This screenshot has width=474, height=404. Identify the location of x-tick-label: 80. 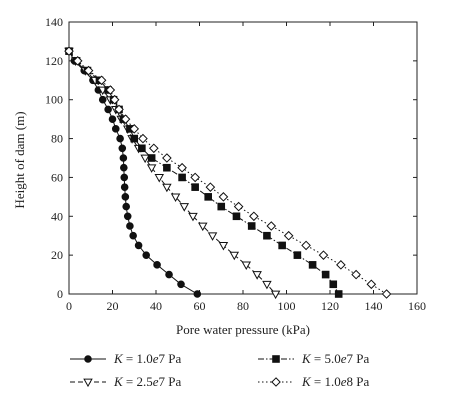
(243, 306).